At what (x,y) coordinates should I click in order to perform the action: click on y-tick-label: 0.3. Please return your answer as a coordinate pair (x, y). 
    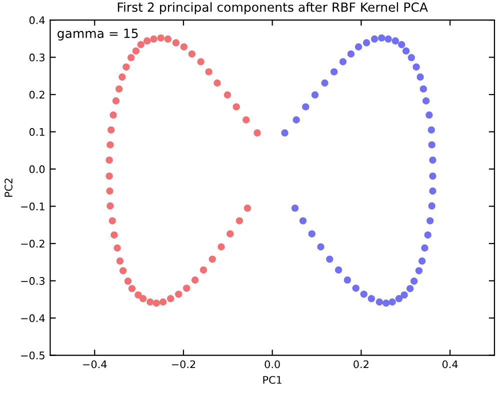
    Looking at the image, I should click on (37, 58).